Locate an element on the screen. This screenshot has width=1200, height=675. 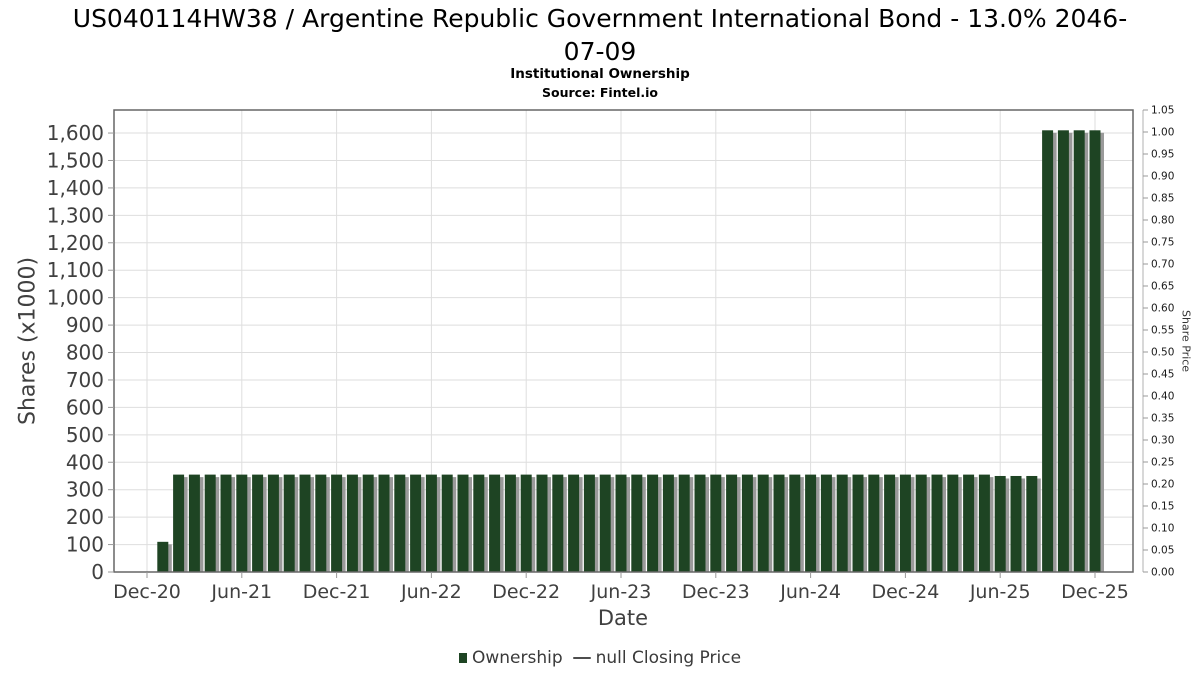
ownership-series-swatch-icon is located at coordinates (462, 658).